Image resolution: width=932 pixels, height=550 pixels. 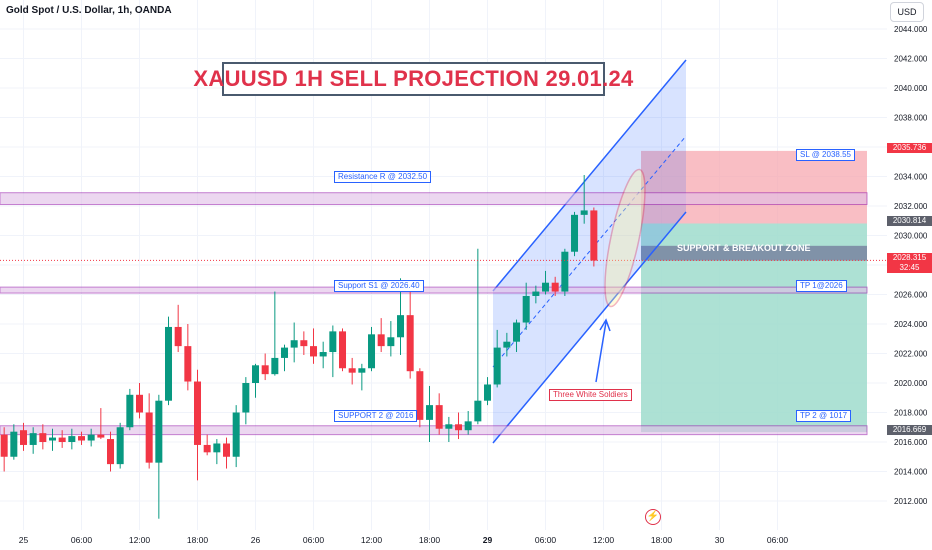 I want to click on soldiers-highlight-ellipse, so click(x=625, y=238).